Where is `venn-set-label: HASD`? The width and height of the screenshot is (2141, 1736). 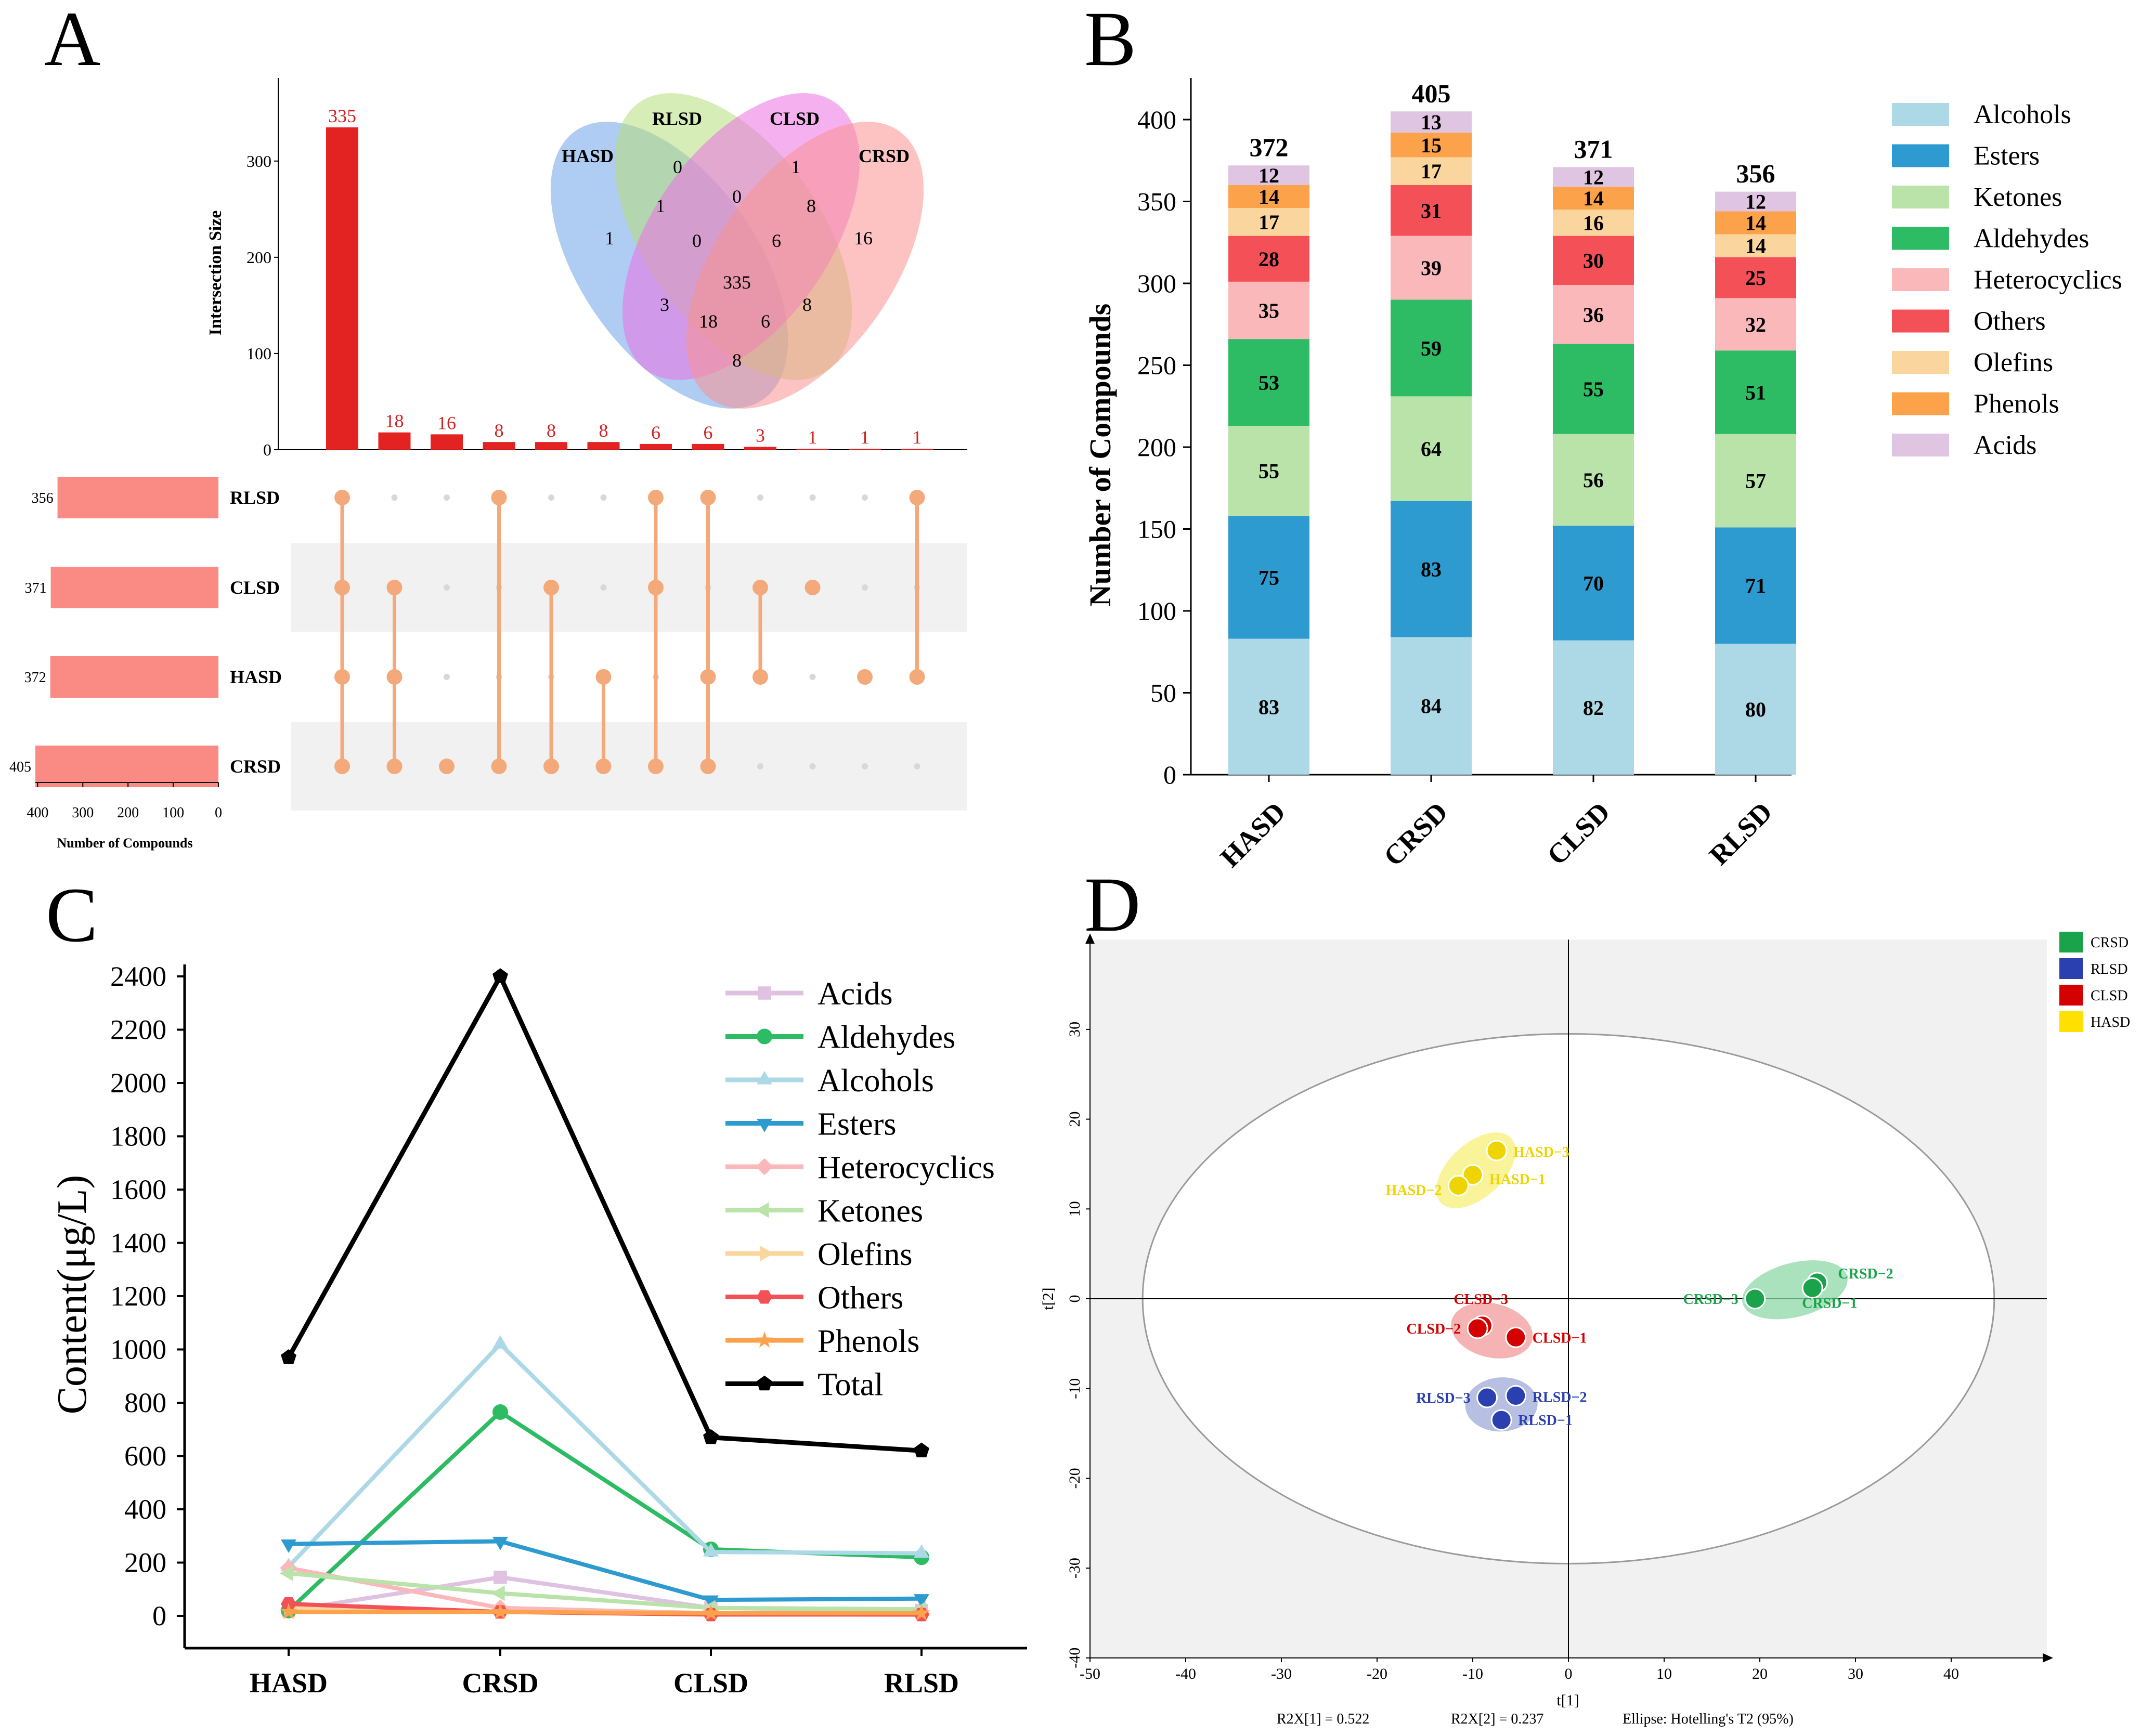
venn-set-label: HASD is located at coordinates (588, 156).